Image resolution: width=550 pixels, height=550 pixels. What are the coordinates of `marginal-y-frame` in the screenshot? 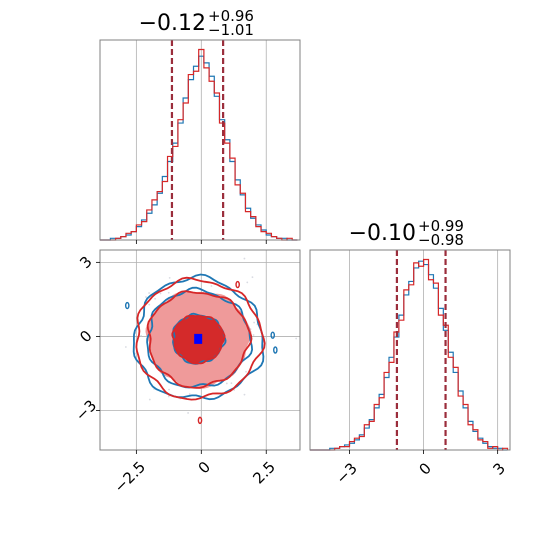 It's located at (410, 350).